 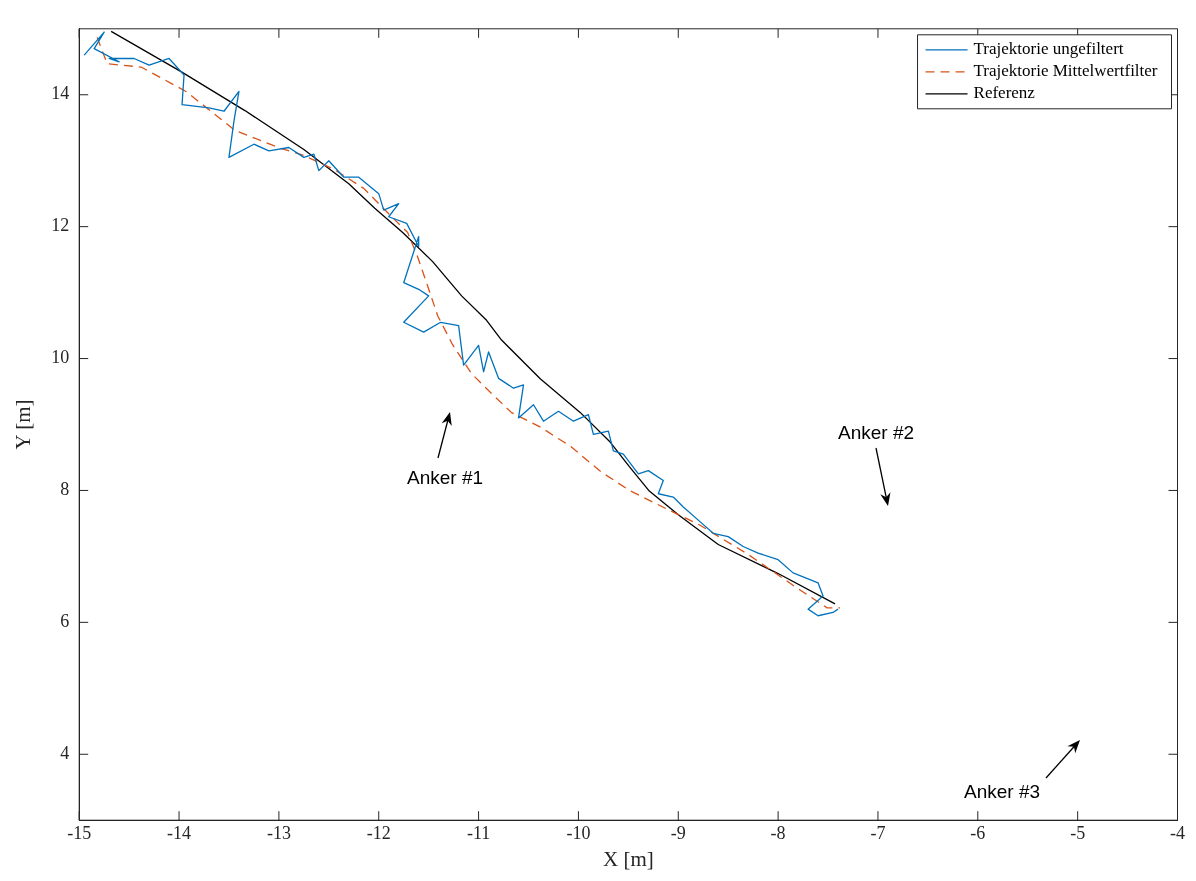 I want to click on x-tick-label: -13, so click(x=278, y=832).